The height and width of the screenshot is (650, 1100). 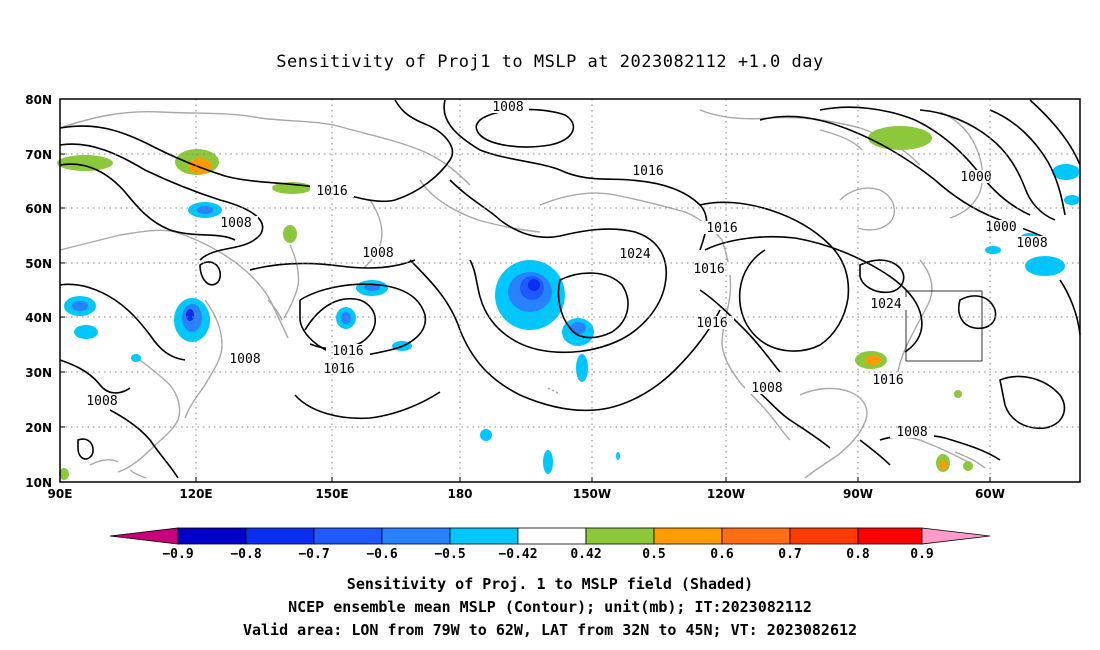 I want to click on colorbar-label: −0.9, so click(x=177, y=554).